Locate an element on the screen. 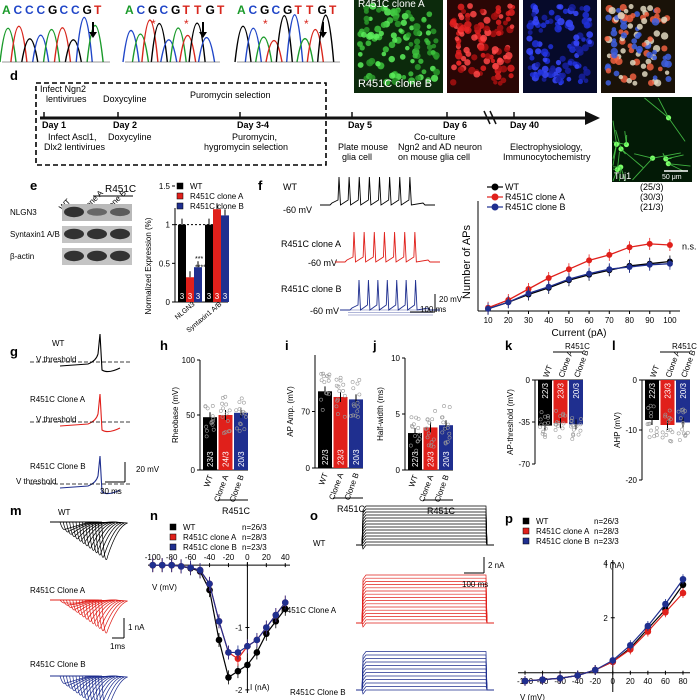 The height and width of the screenshot is (700, 700). neuron-soma is located at coordinates (616, 144).